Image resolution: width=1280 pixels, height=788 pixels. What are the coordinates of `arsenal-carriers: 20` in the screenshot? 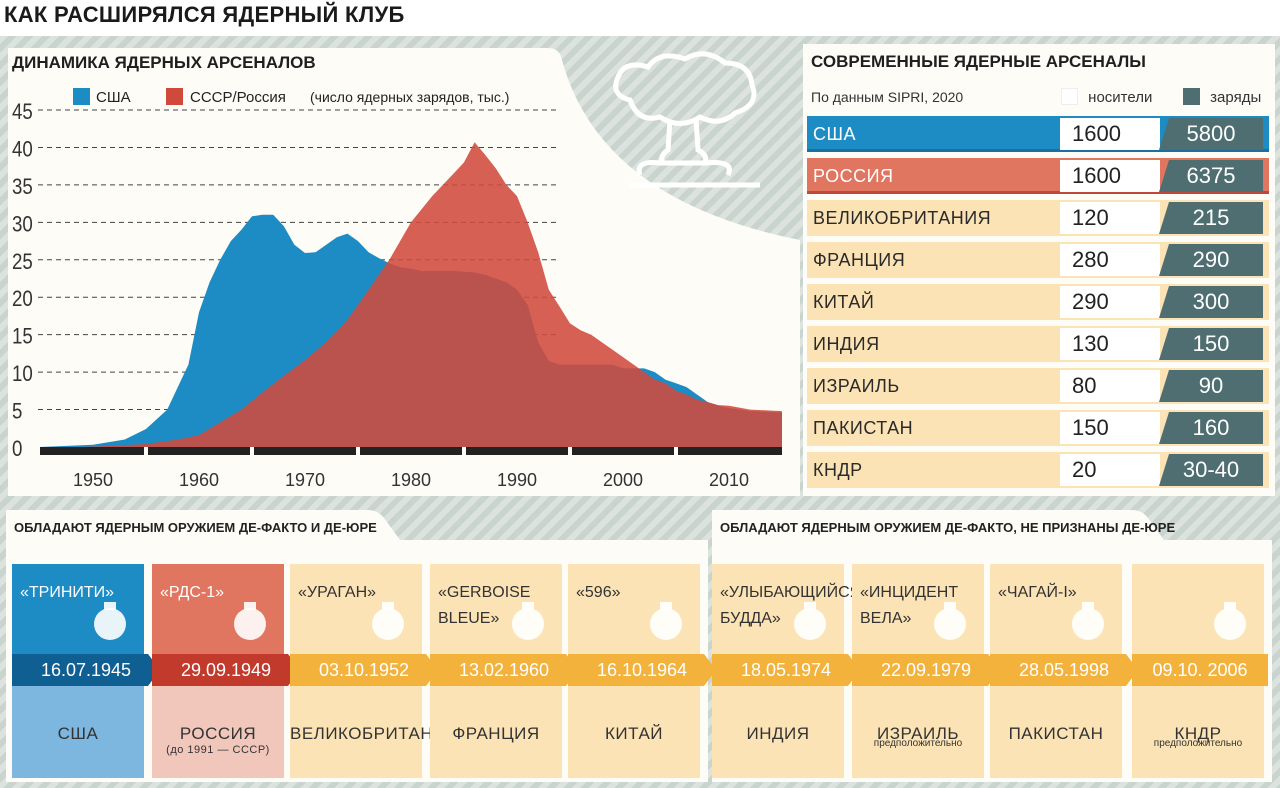 It's located at (1110, 470).